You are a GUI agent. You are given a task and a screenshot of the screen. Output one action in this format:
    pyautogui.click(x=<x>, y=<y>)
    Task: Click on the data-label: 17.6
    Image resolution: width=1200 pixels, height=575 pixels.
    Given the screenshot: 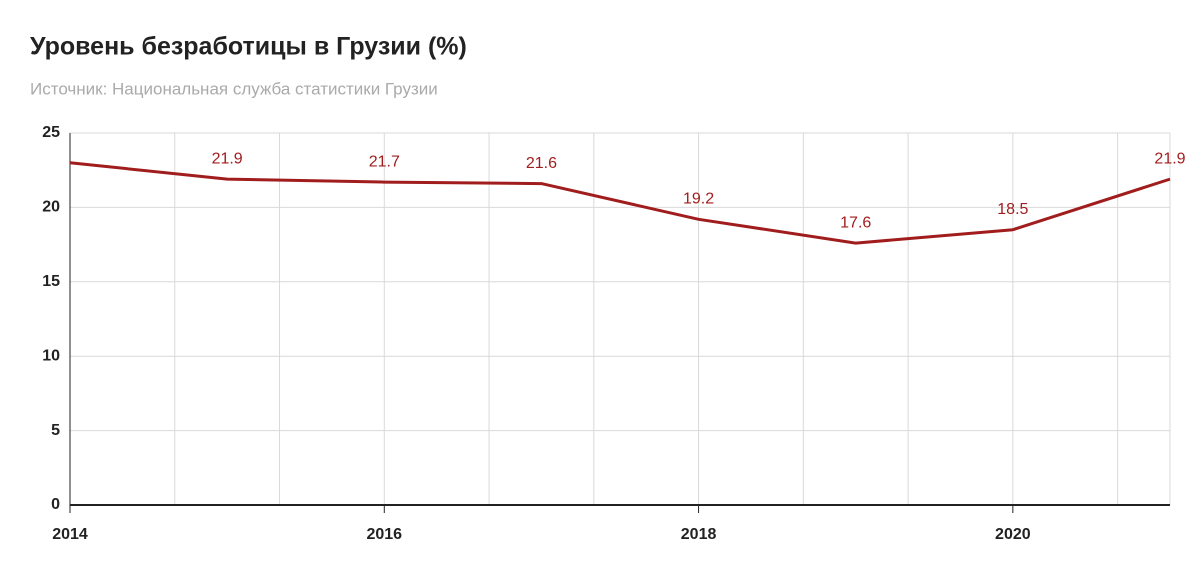 What is the action you would take?
    pyautogui.click(x=855, y=222)
    